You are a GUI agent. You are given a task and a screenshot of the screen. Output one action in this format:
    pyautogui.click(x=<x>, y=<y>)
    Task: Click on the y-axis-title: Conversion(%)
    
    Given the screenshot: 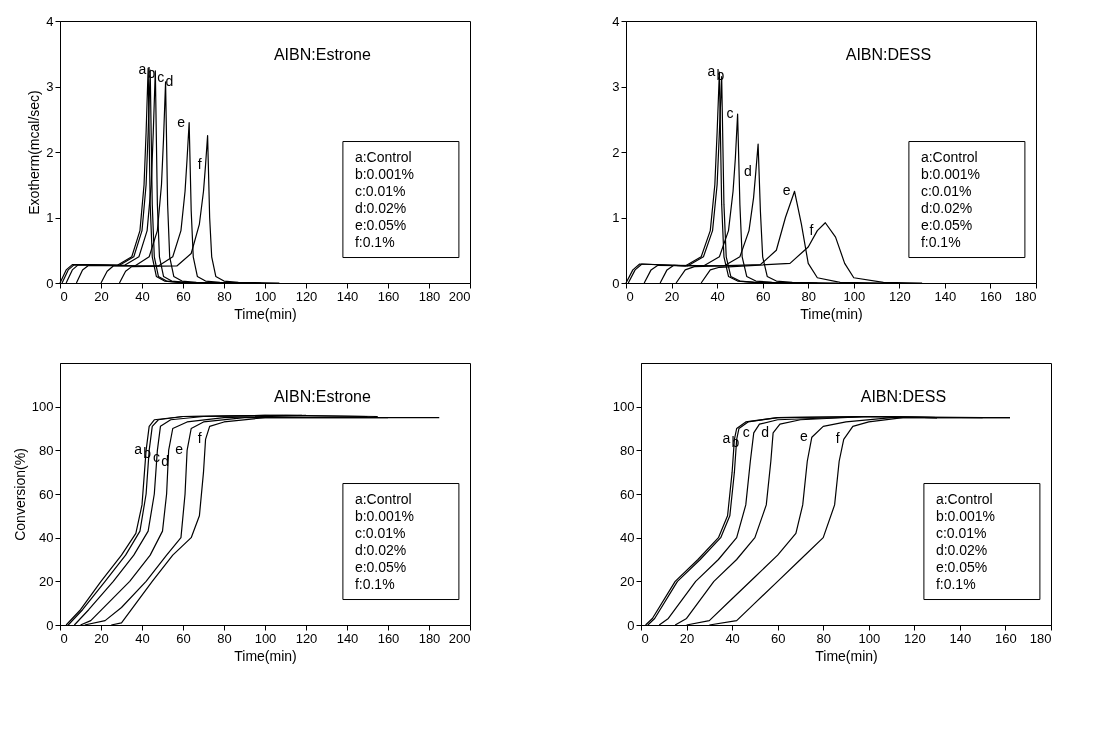 What is the action you would take?
    pyautogui.click(x=19, y=494)
    